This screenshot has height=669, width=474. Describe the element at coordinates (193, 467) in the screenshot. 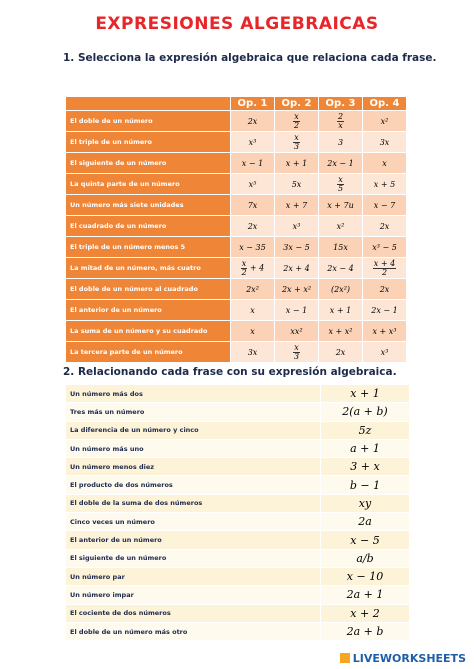

I see `phrase: Un número menos diez` at that location.